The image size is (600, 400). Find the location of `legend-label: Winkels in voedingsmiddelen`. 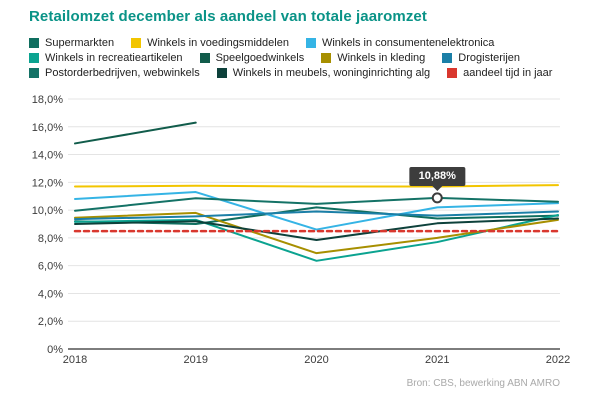

legend-label: Winkels in voedingsmiddelen is located at coordinates (218, 43).